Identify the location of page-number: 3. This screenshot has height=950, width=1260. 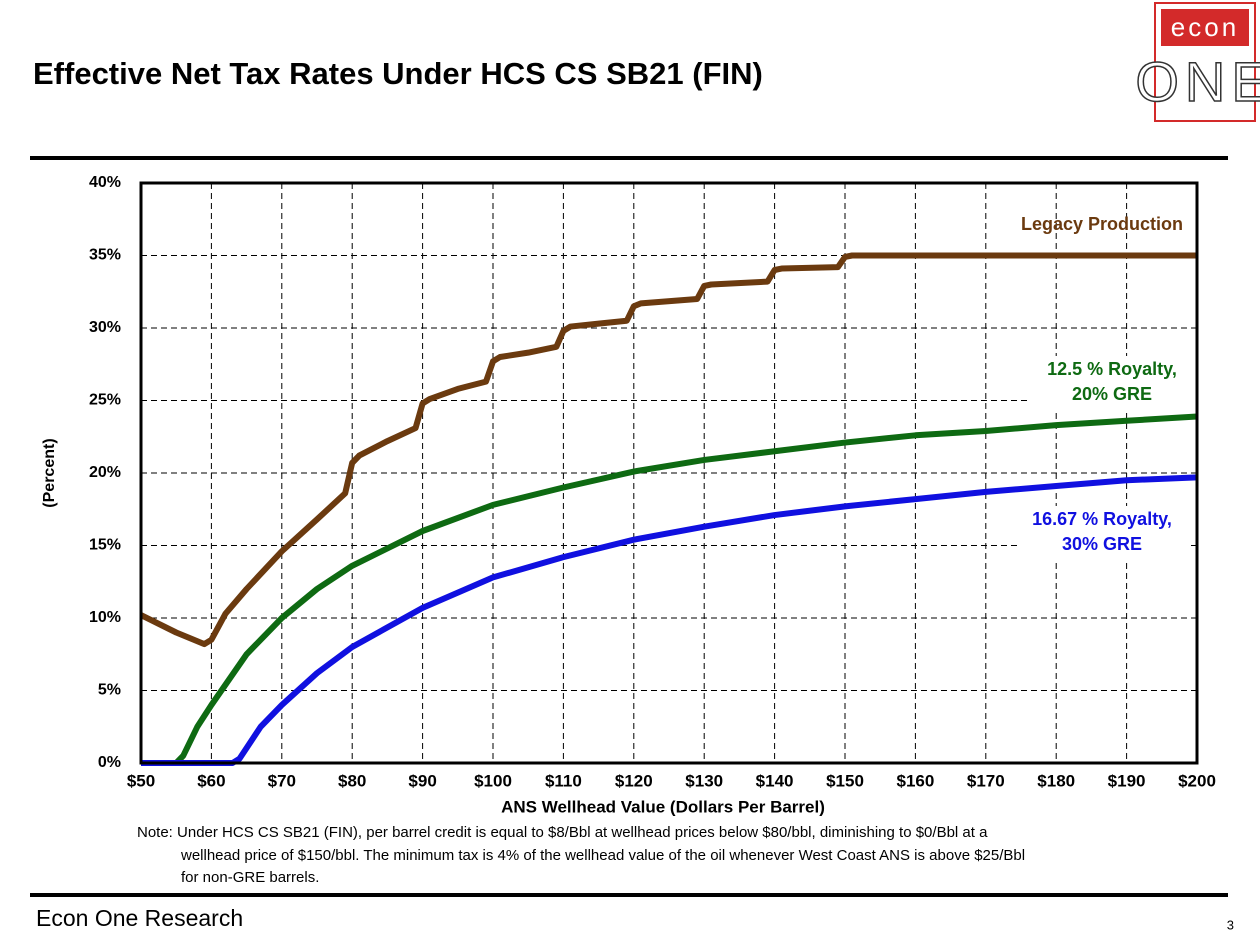
(1230, 924).